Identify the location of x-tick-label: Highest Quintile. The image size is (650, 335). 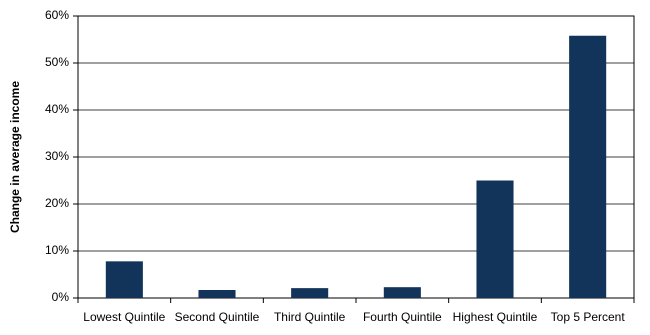
(495, 317).